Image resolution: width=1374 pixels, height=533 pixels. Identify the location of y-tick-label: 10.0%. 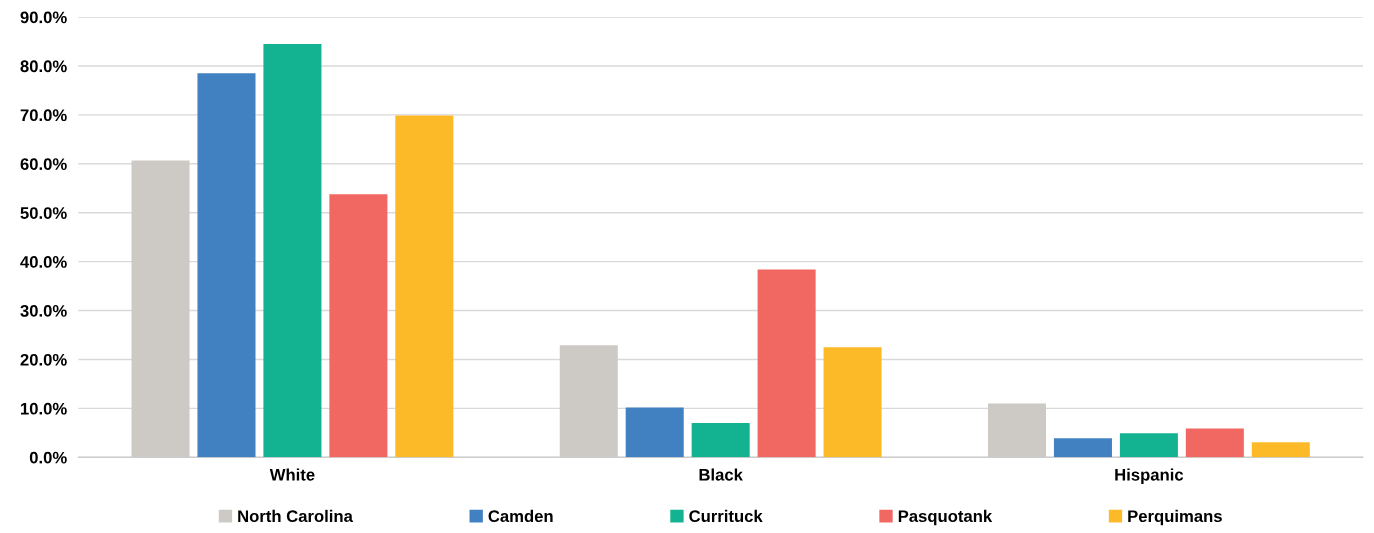
(44, 408).